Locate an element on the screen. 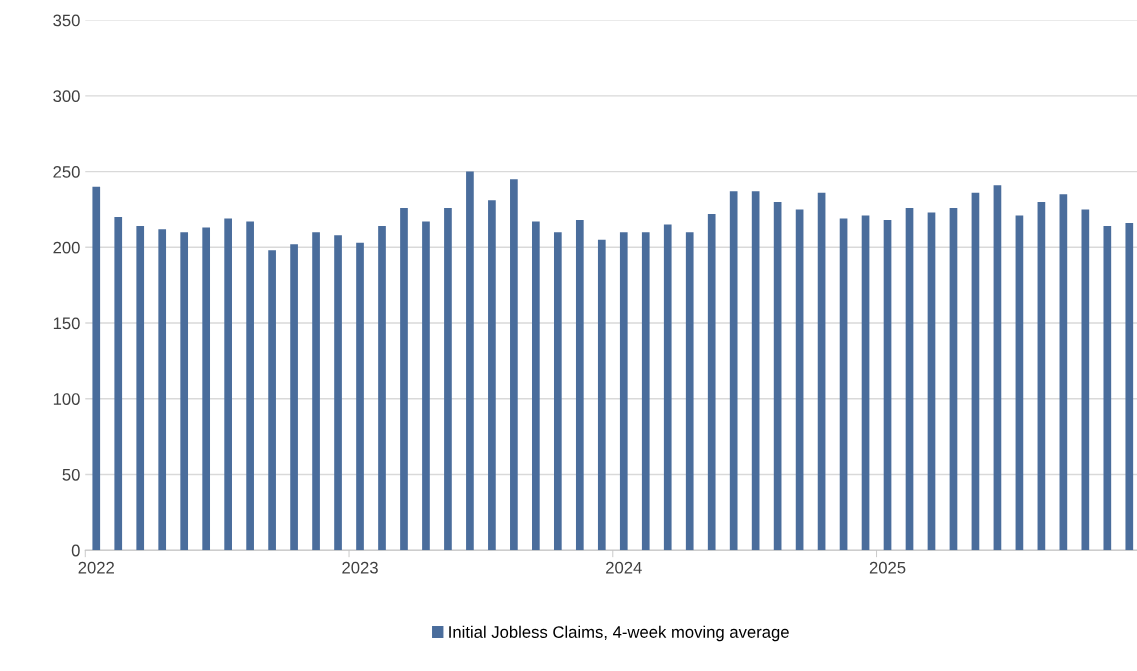 This screenshot has height=671, width=1137. y-tick-label: 350 is located at coordinates (66, 20).